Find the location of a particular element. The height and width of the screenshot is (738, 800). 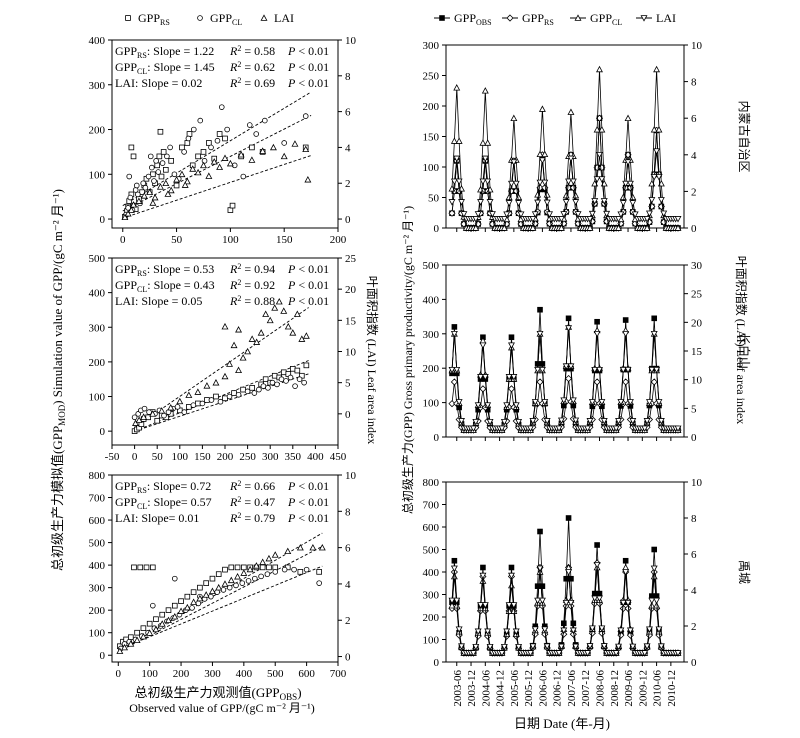

y-tick-label: 0 is located at coordinates (103, 656).